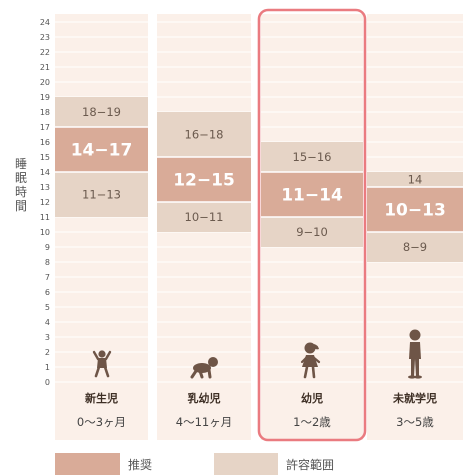 This screenshot has width=463, height=475. Describe the element at coordinates (204, 422) in the screenshot. I see `category-age: 4〜11ヶ月` at that location.